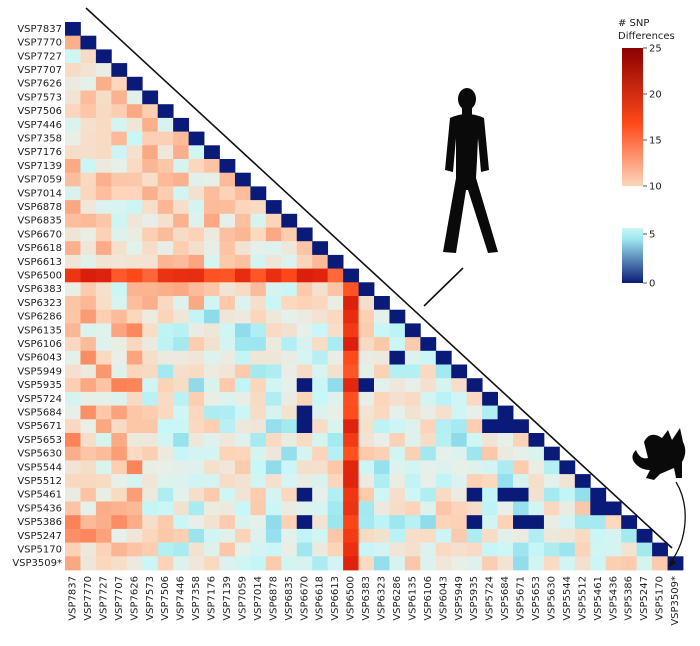 This screenshot has width=700, height=646. I want to click on heatmap-cell-VSP5461-VSP5653, so click(536, 494).